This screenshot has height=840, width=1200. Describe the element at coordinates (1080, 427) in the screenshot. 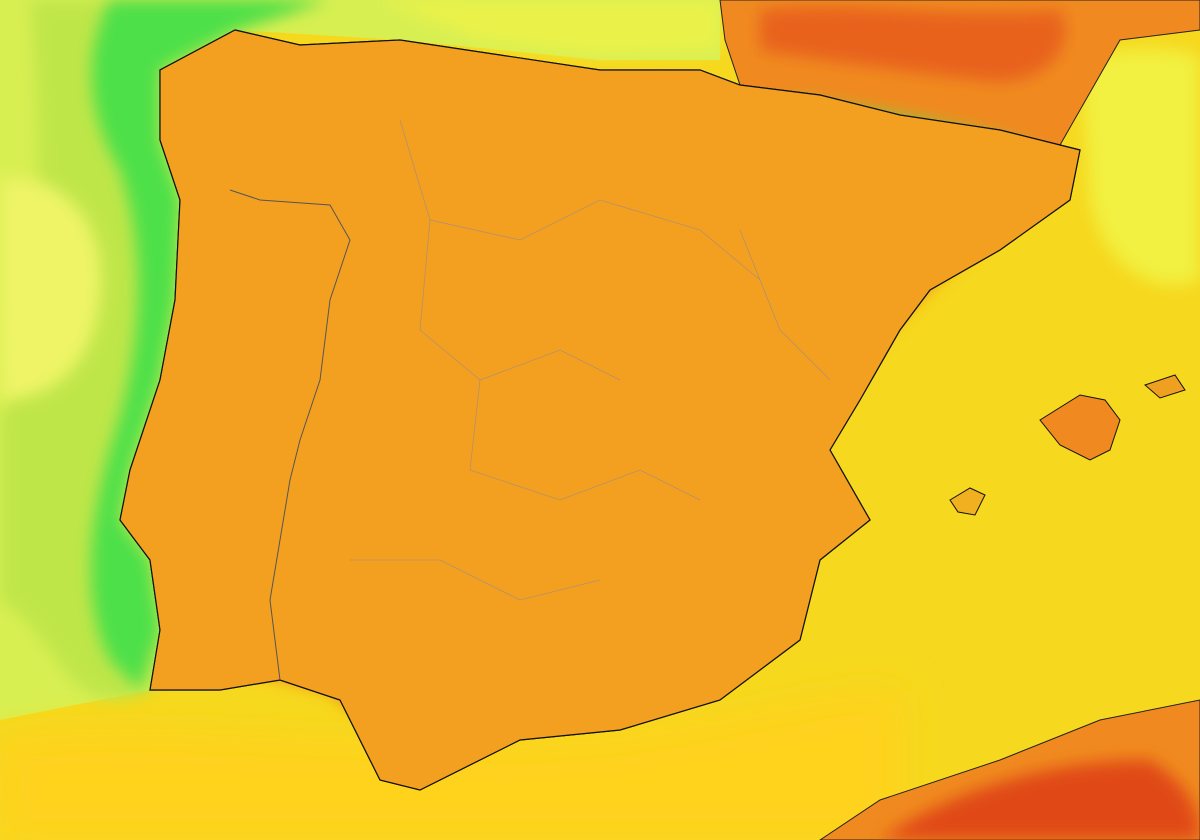

I see `mallorca` at that location.